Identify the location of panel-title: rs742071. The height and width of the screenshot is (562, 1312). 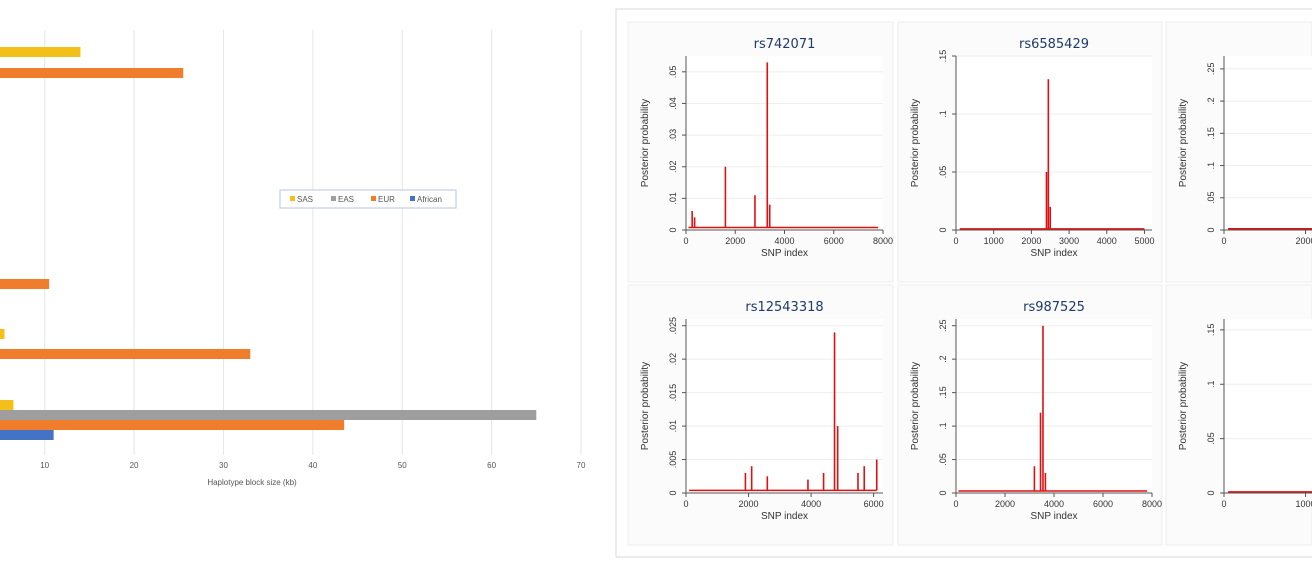
(785, 44).